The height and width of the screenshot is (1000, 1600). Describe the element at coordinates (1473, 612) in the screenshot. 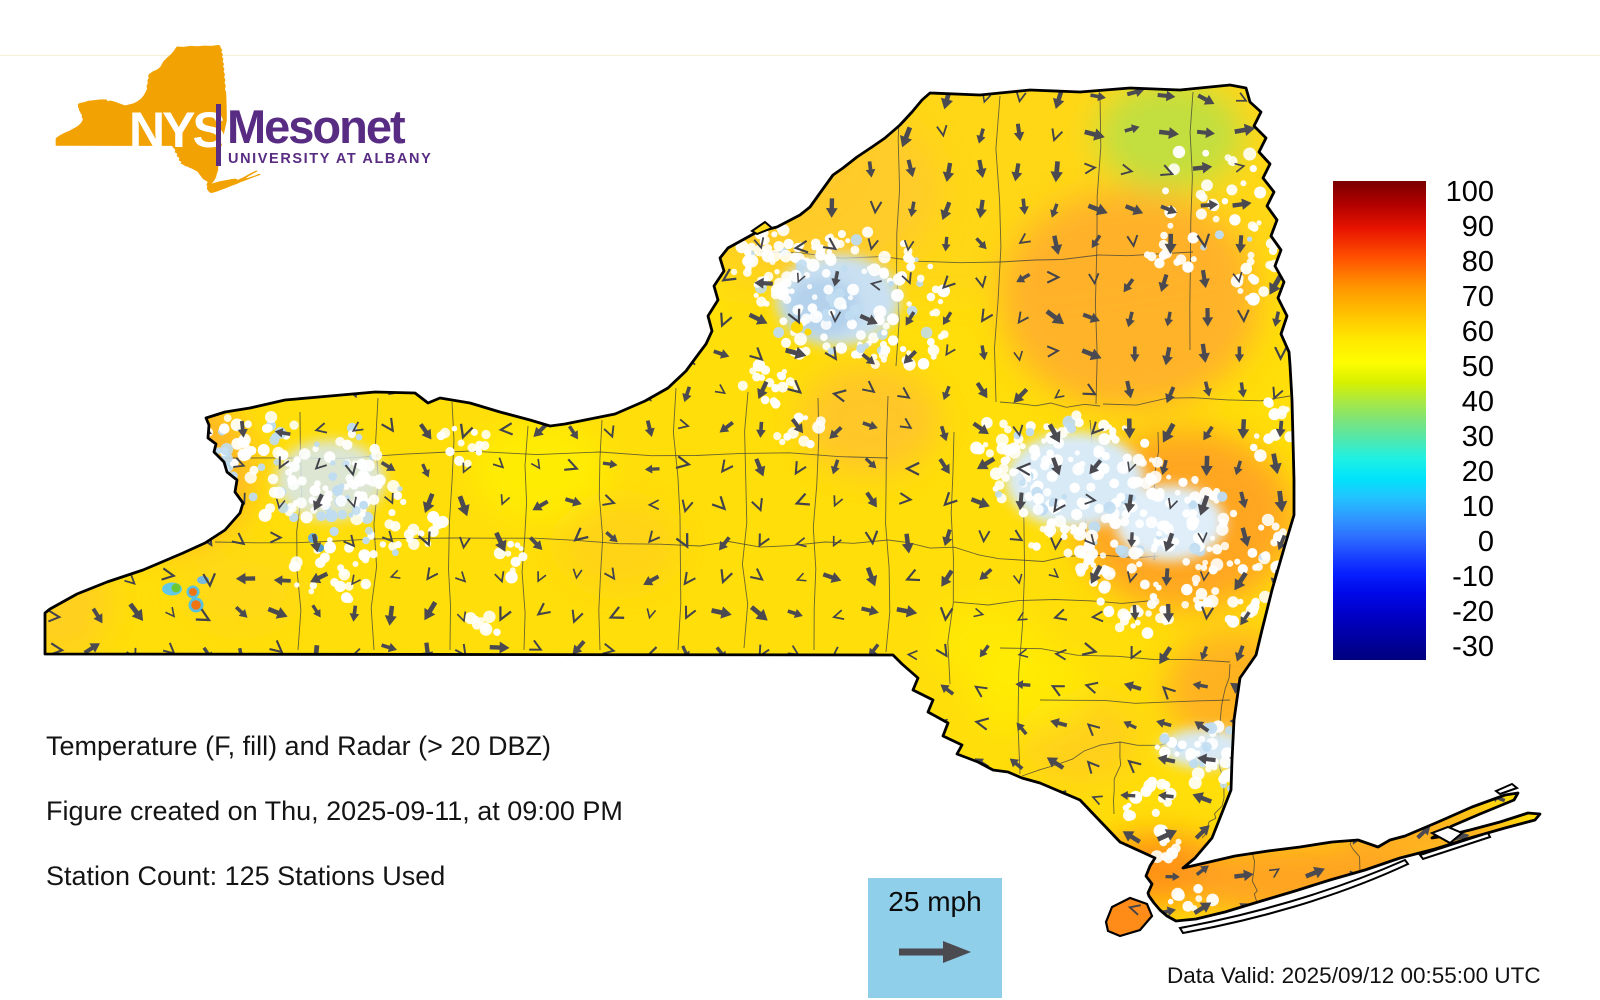

I see `colorbar-tick: -20` at that location.